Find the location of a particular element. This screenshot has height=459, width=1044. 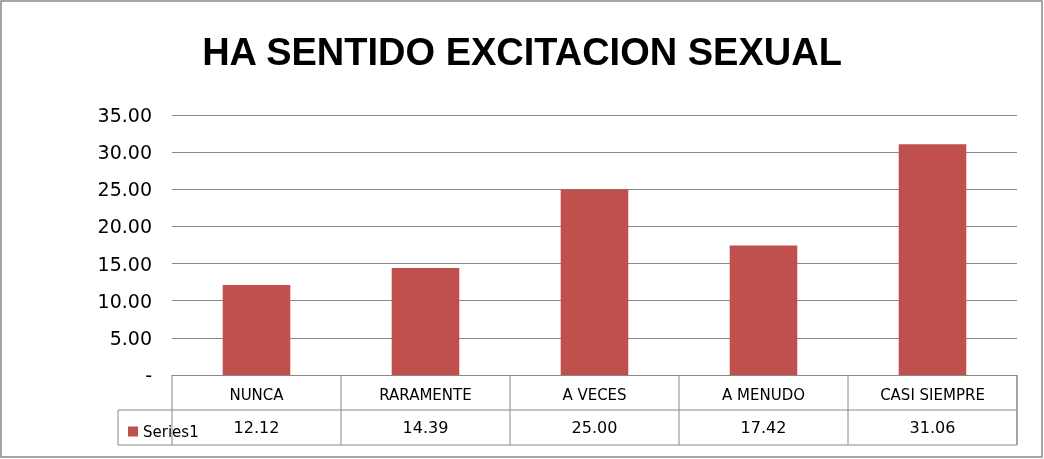

x-tick-label: NUNCA is located at coordinates (257, 394).